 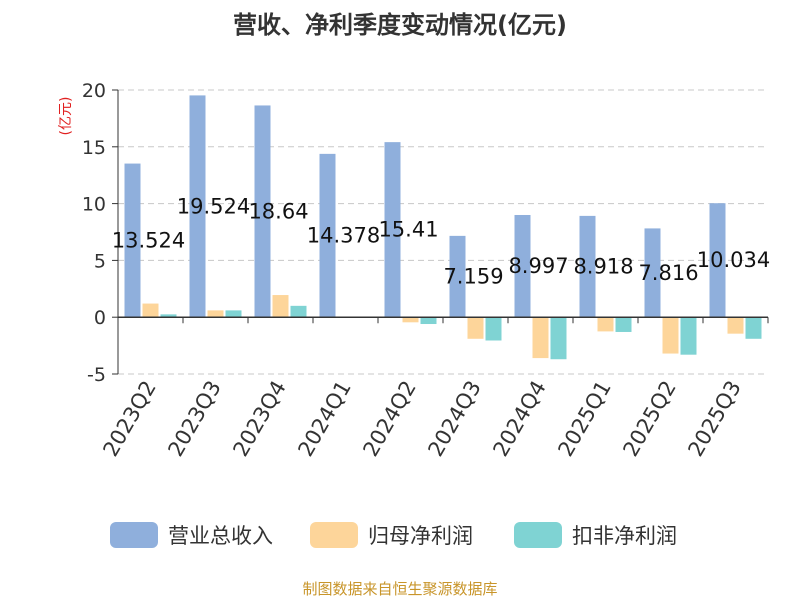 I want to click on bar-扣非净利润-2023Q4, so click(x=298, y=311).